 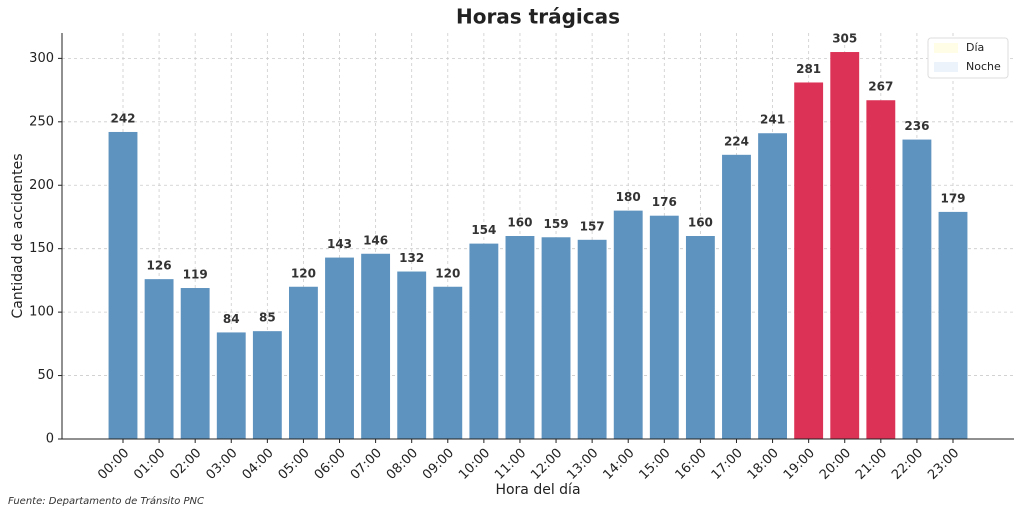 I want to click on value-label: 85, so click(x=267, y=318).